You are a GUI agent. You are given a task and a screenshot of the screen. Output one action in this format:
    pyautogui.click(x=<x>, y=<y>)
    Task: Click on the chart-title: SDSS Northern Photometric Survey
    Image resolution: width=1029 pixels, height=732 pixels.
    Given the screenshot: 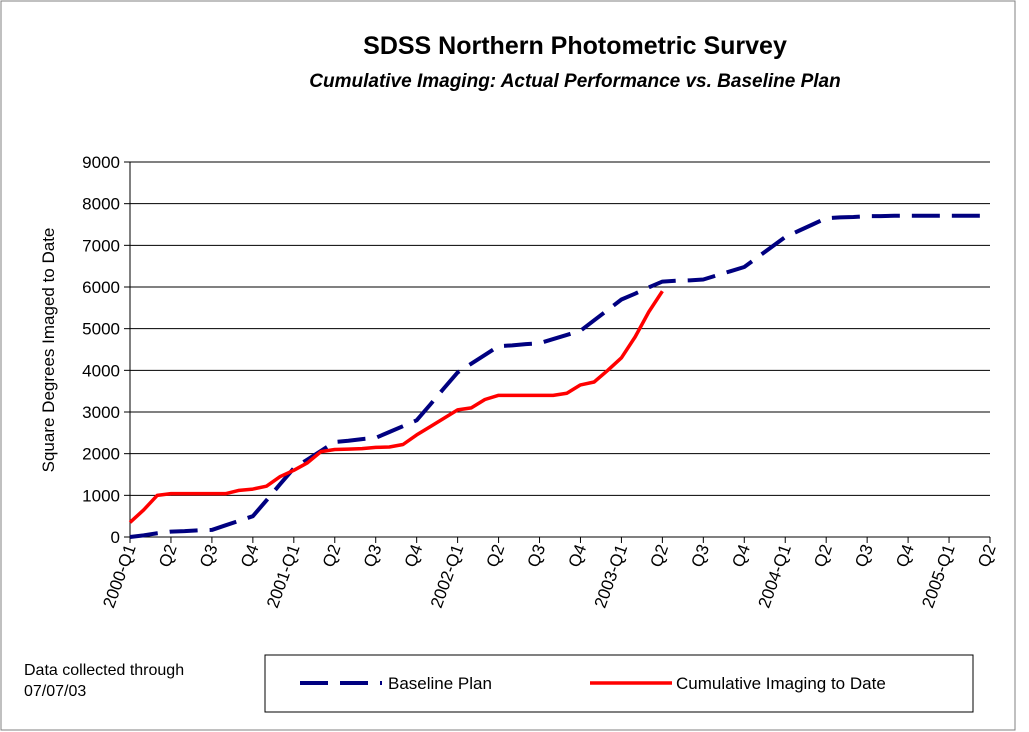 What is the action you would take?
    pyautogui.click(x=575, y=46)
    